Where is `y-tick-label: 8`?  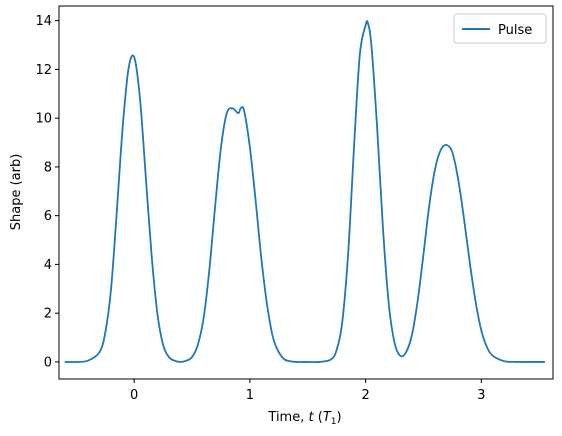
y-tick-label: 8 is located at coordinates (48, 167).